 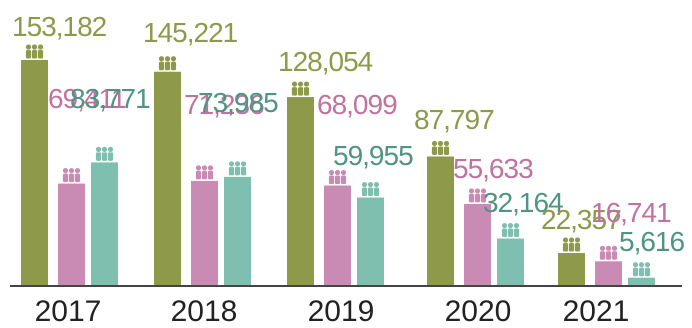 I want to click on value-label-2019-series-2: 68,099, so click(x=357, y=104).